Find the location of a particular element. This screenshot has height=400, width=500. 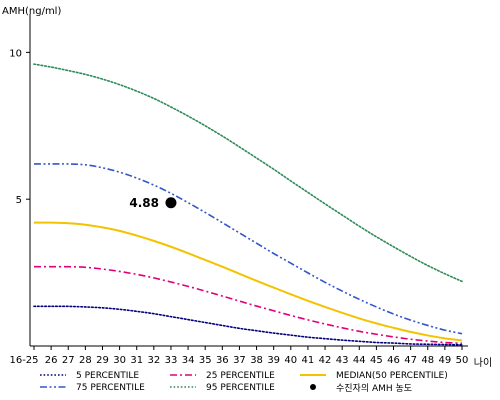

x-tick-label: 29 is located at coordinates (102, 360).